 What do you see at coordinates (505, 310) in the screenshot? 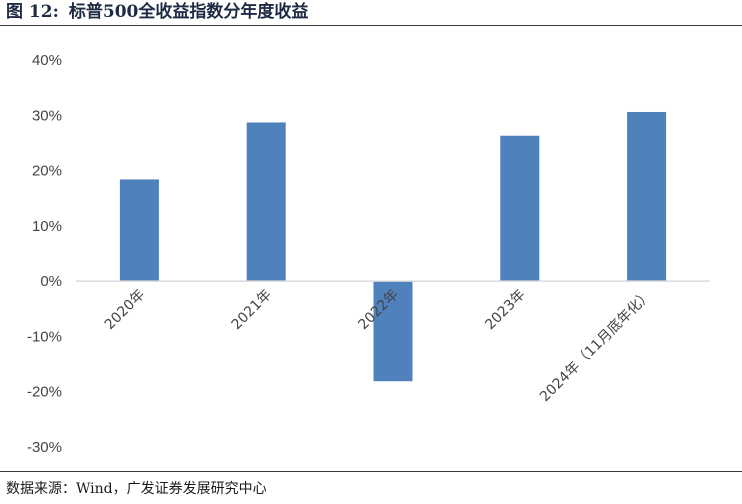
I see `x-tick-label: 2023年` at bounding box center [505, 310].